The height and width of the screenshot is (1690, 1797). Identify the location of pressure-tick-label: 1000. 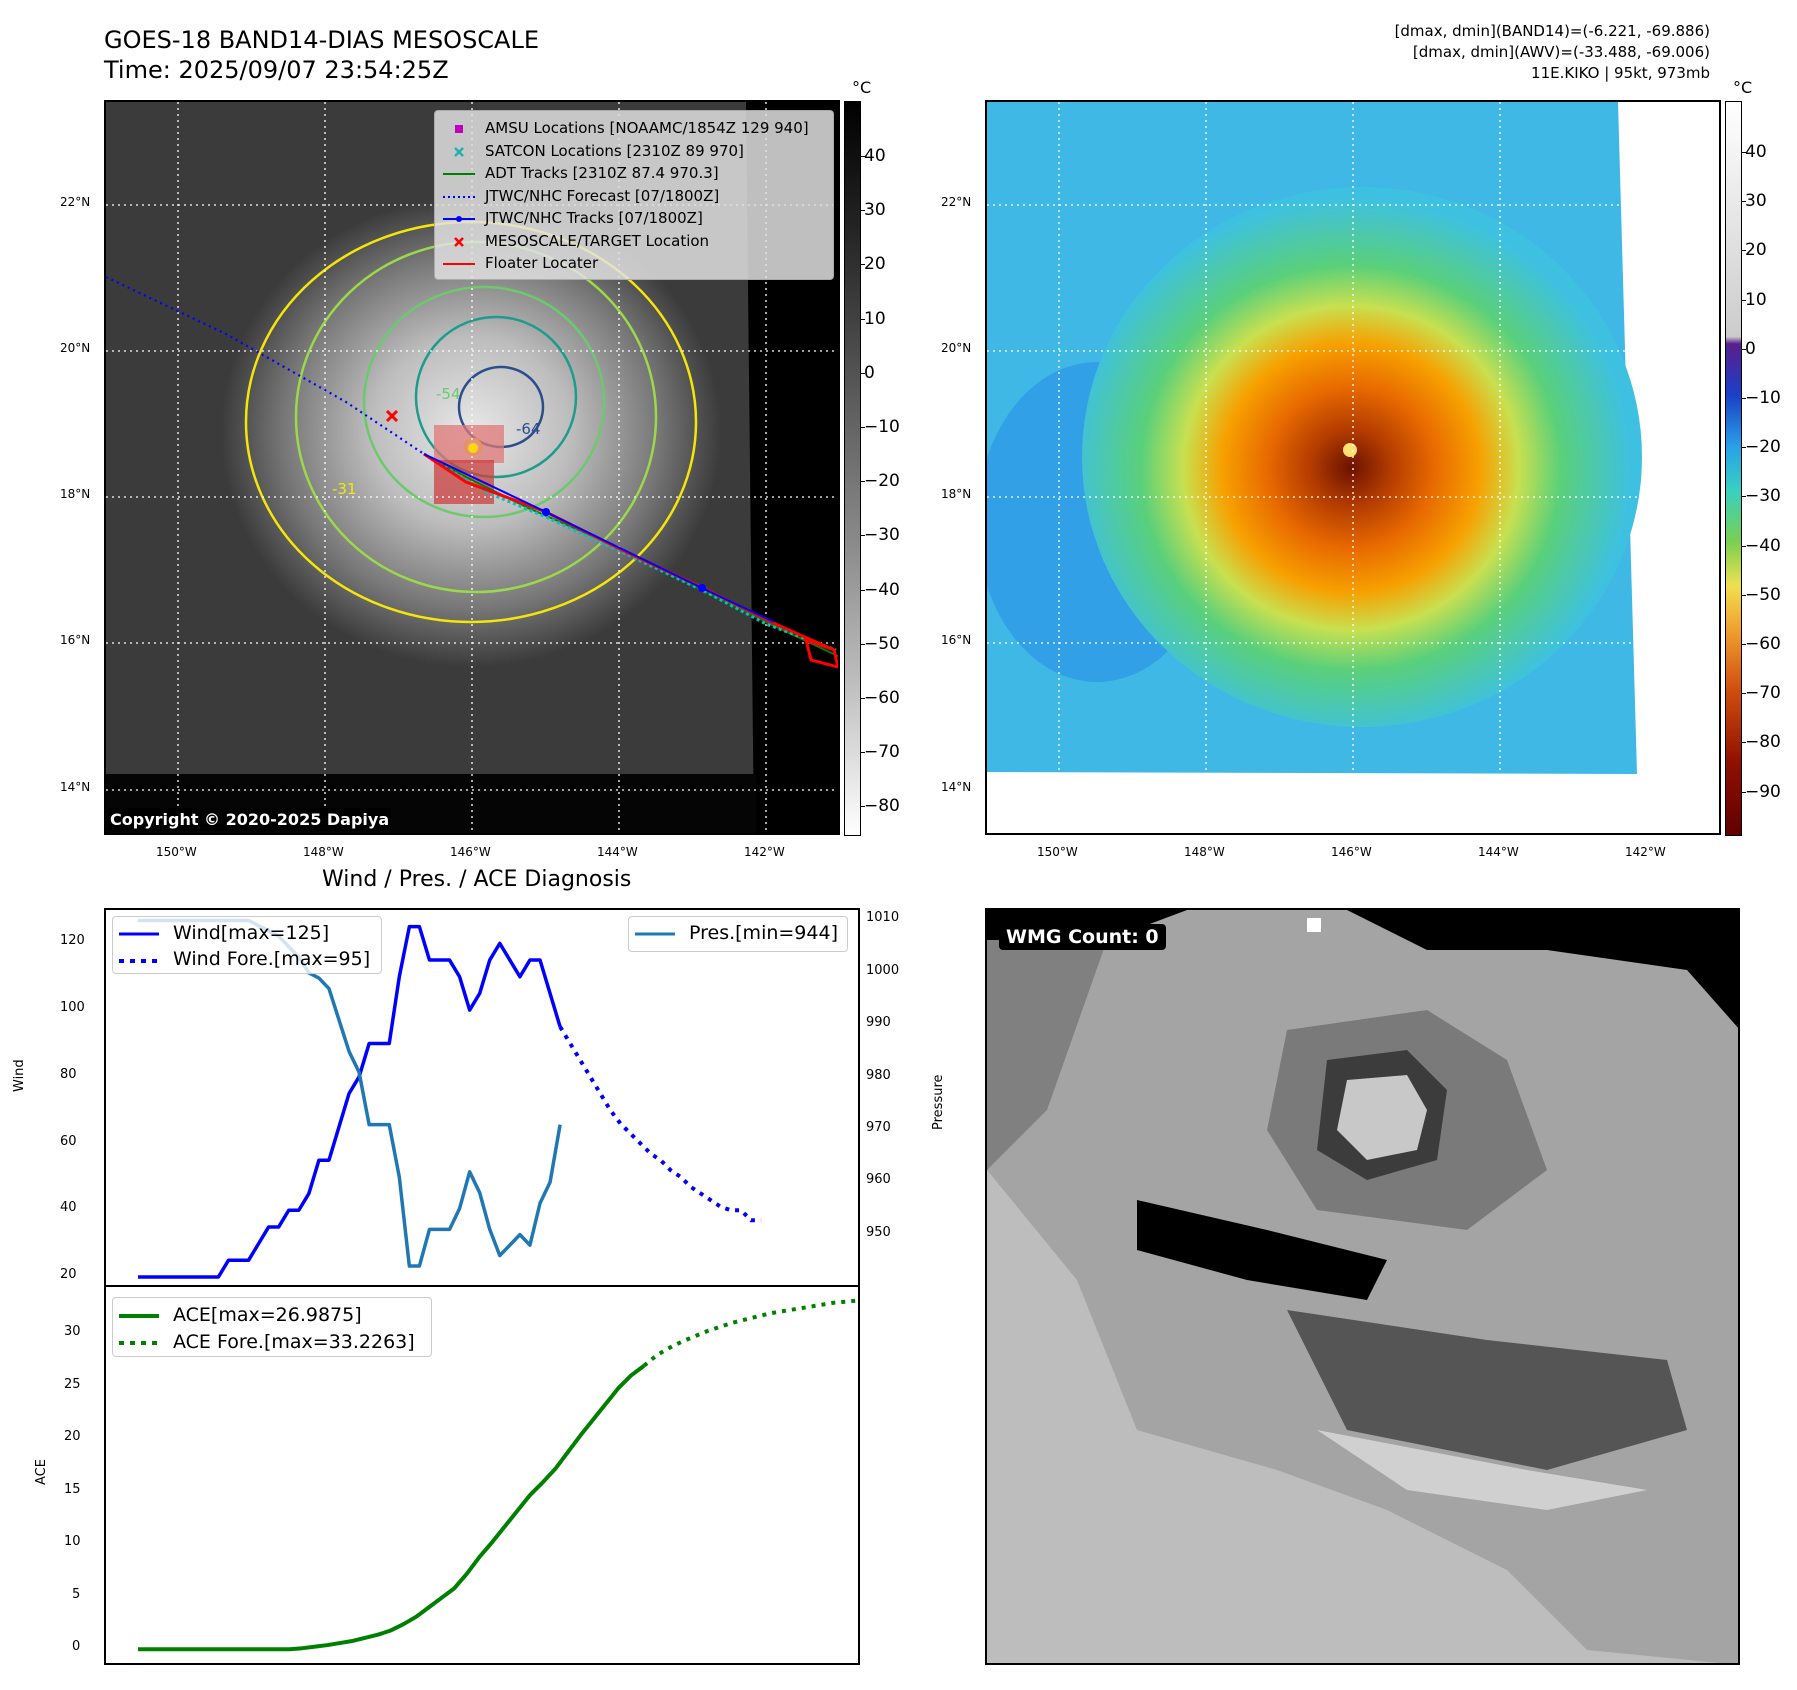
(883, 970).